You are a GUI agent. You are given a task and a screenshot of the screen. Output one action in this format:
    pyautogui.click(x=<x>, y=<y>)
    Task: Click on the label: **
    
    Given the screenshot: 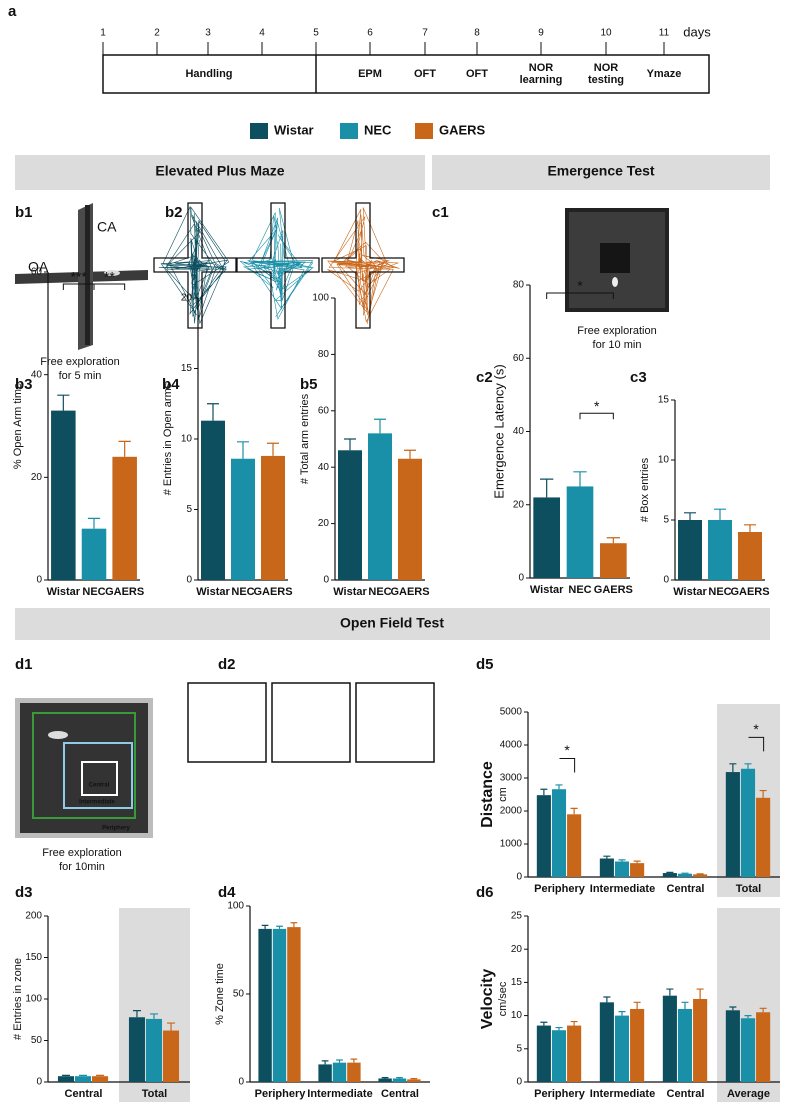 What is the action you would take?
    pyautogui.click(x=109, y=277)
    